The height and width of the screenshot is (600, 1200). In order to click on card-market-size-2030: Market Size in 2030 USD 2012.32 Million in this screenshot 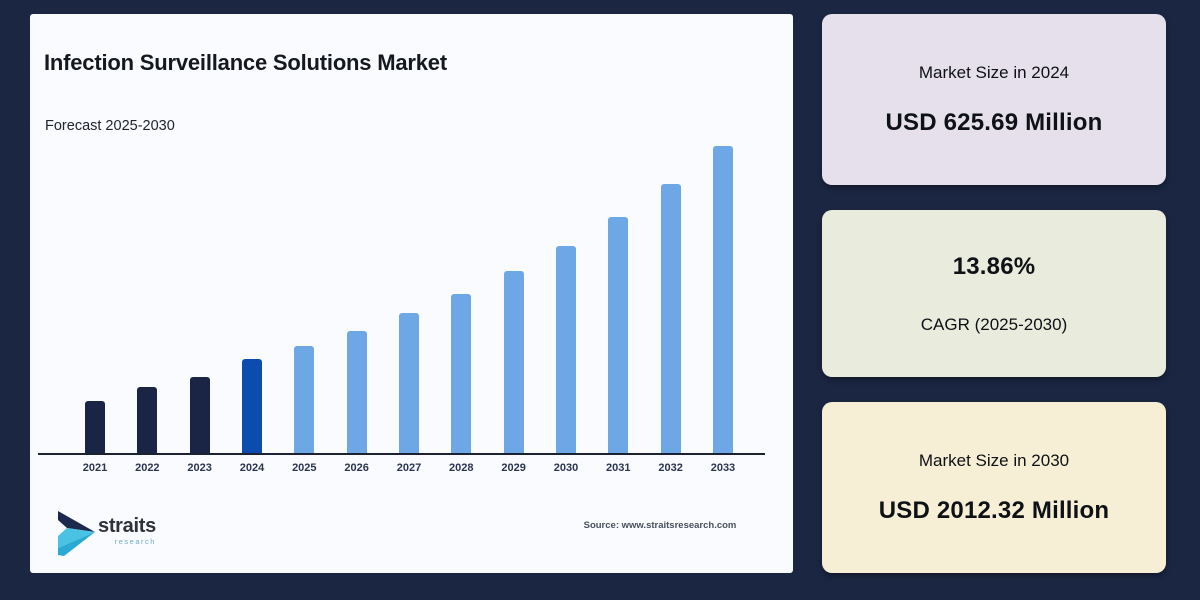, I will do `click(994, 487)`.